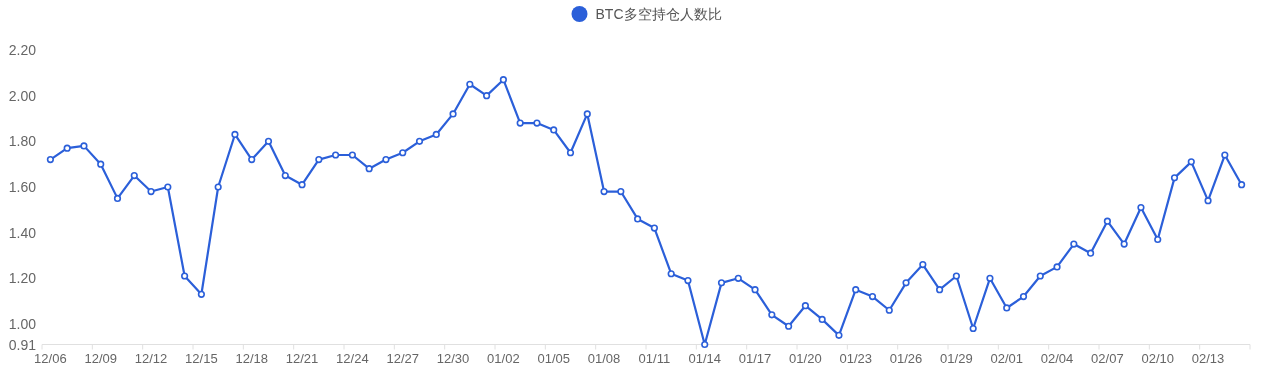 Image resolution: width=1269 pixels, height=367 pixels. What do you see at coordinates (453, 358) in the screenshot?
I see `x-tick-label: 12/30` at bounding box center [453, 358].